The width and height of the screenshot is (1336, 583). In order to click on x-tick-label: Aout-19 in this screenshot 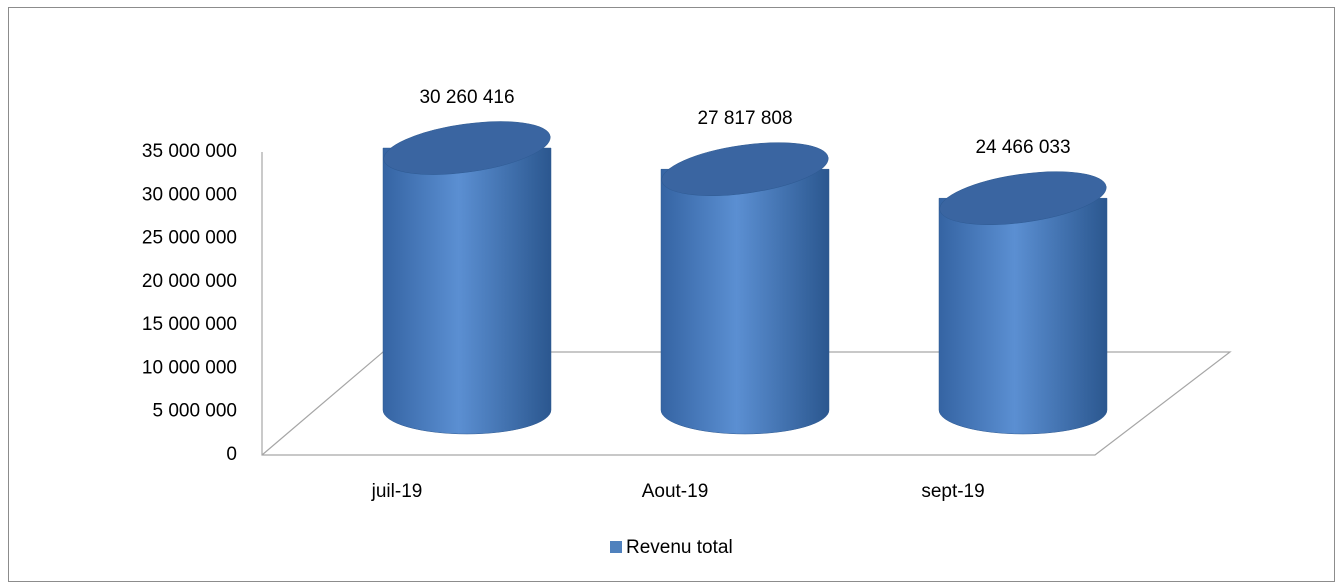, I will do `click(675, 491)`.